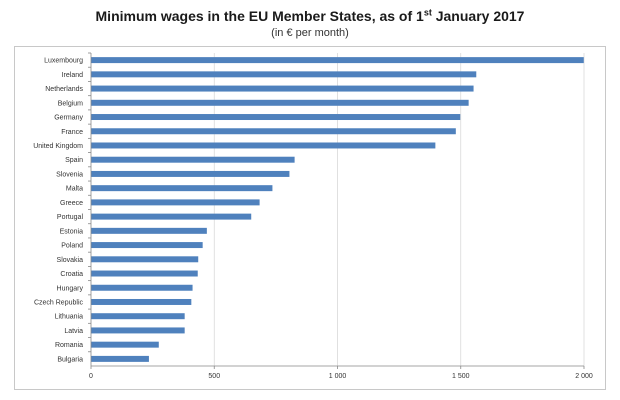 The height and width of the screenshot is (400, 620). I want to click on category-label: Netherlands, so click(64, 89).